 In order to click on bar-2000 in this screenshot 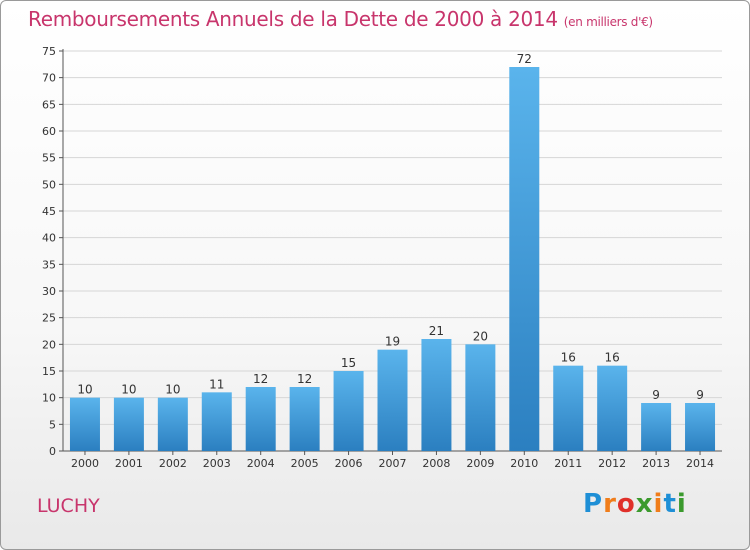, I will do `click(84, 424)`.